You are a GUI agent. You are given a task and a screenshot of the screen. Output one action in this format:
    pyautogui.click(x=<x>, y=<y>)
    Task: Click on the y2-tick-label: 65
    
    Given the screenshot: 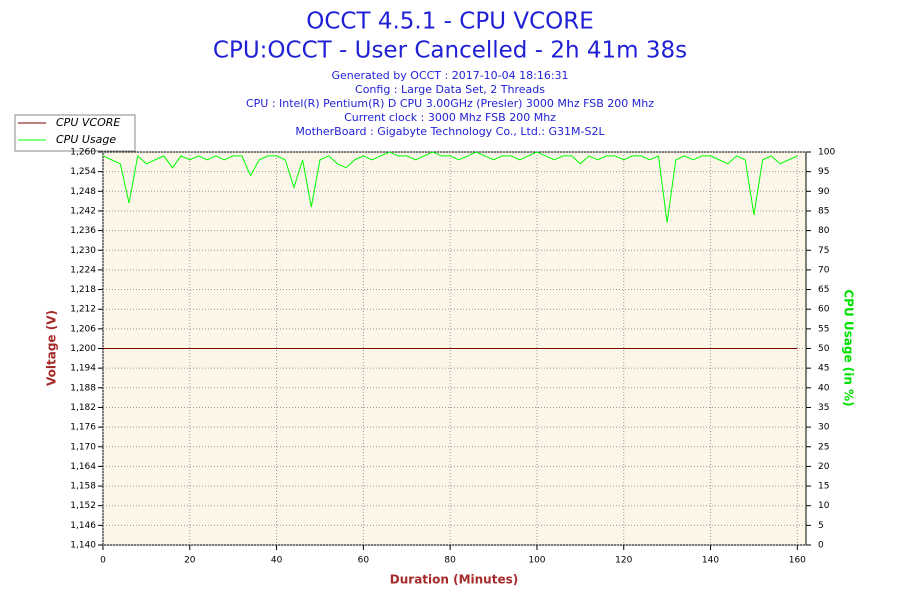 What is the action you would take?
    pyautogui.click(x=823, y=290)
    